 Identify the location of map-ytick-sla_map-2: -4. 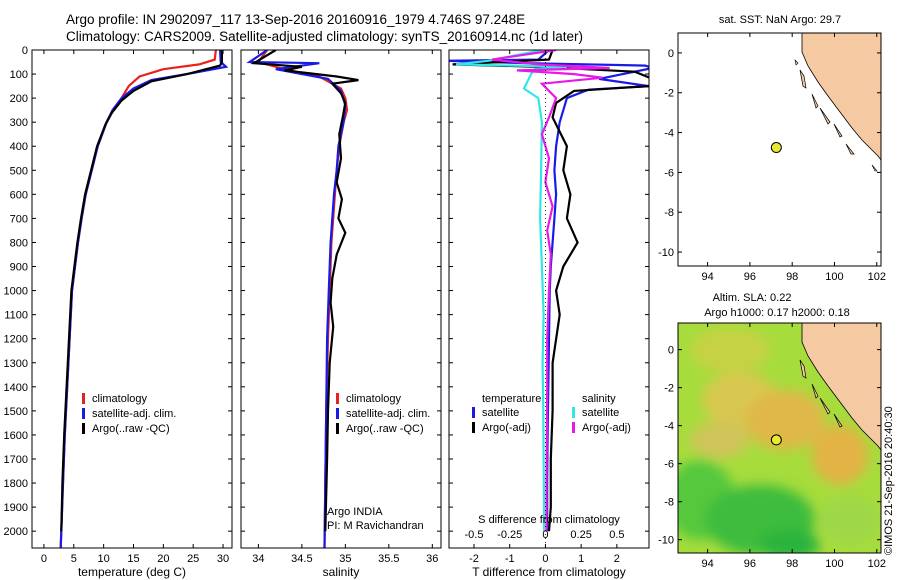
(669, 427).